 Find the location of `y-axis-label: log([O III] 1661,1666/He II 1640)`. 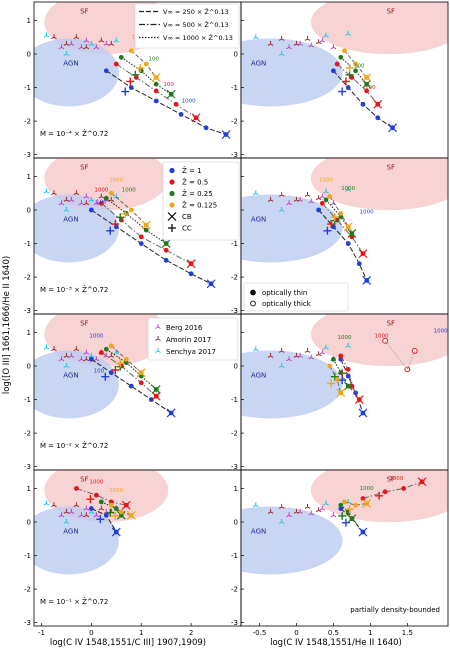

y-axis-label: log([O III] 1661,1666/He II 1640) is located at coordinates (7, 325).